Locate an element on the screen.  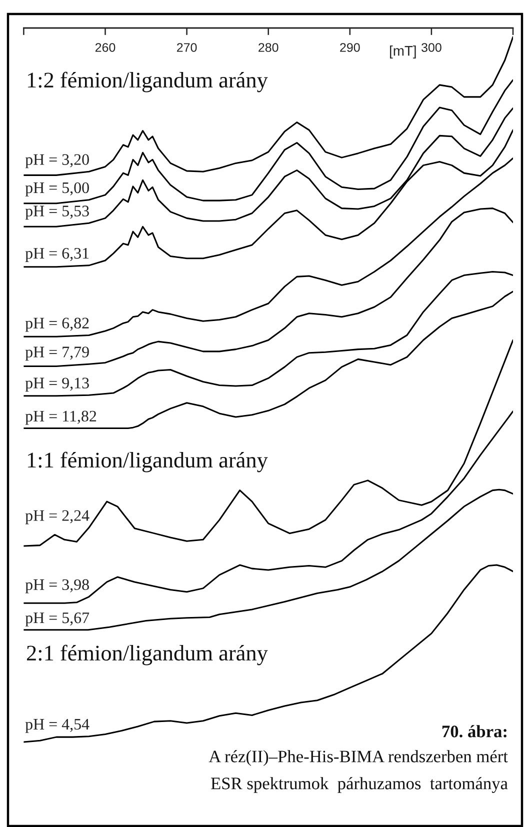
annotation: 70. ábra: is located at coordinates (474, 731).